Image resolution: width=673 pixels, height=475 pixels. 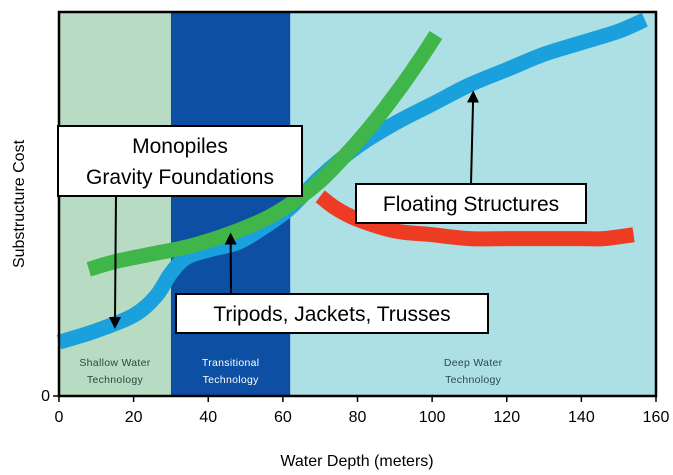 What do you see at coordinates (473, 363) in the screenshot?
I see `zone-label-deep: Deep Water` at bounding box center [473, 363].